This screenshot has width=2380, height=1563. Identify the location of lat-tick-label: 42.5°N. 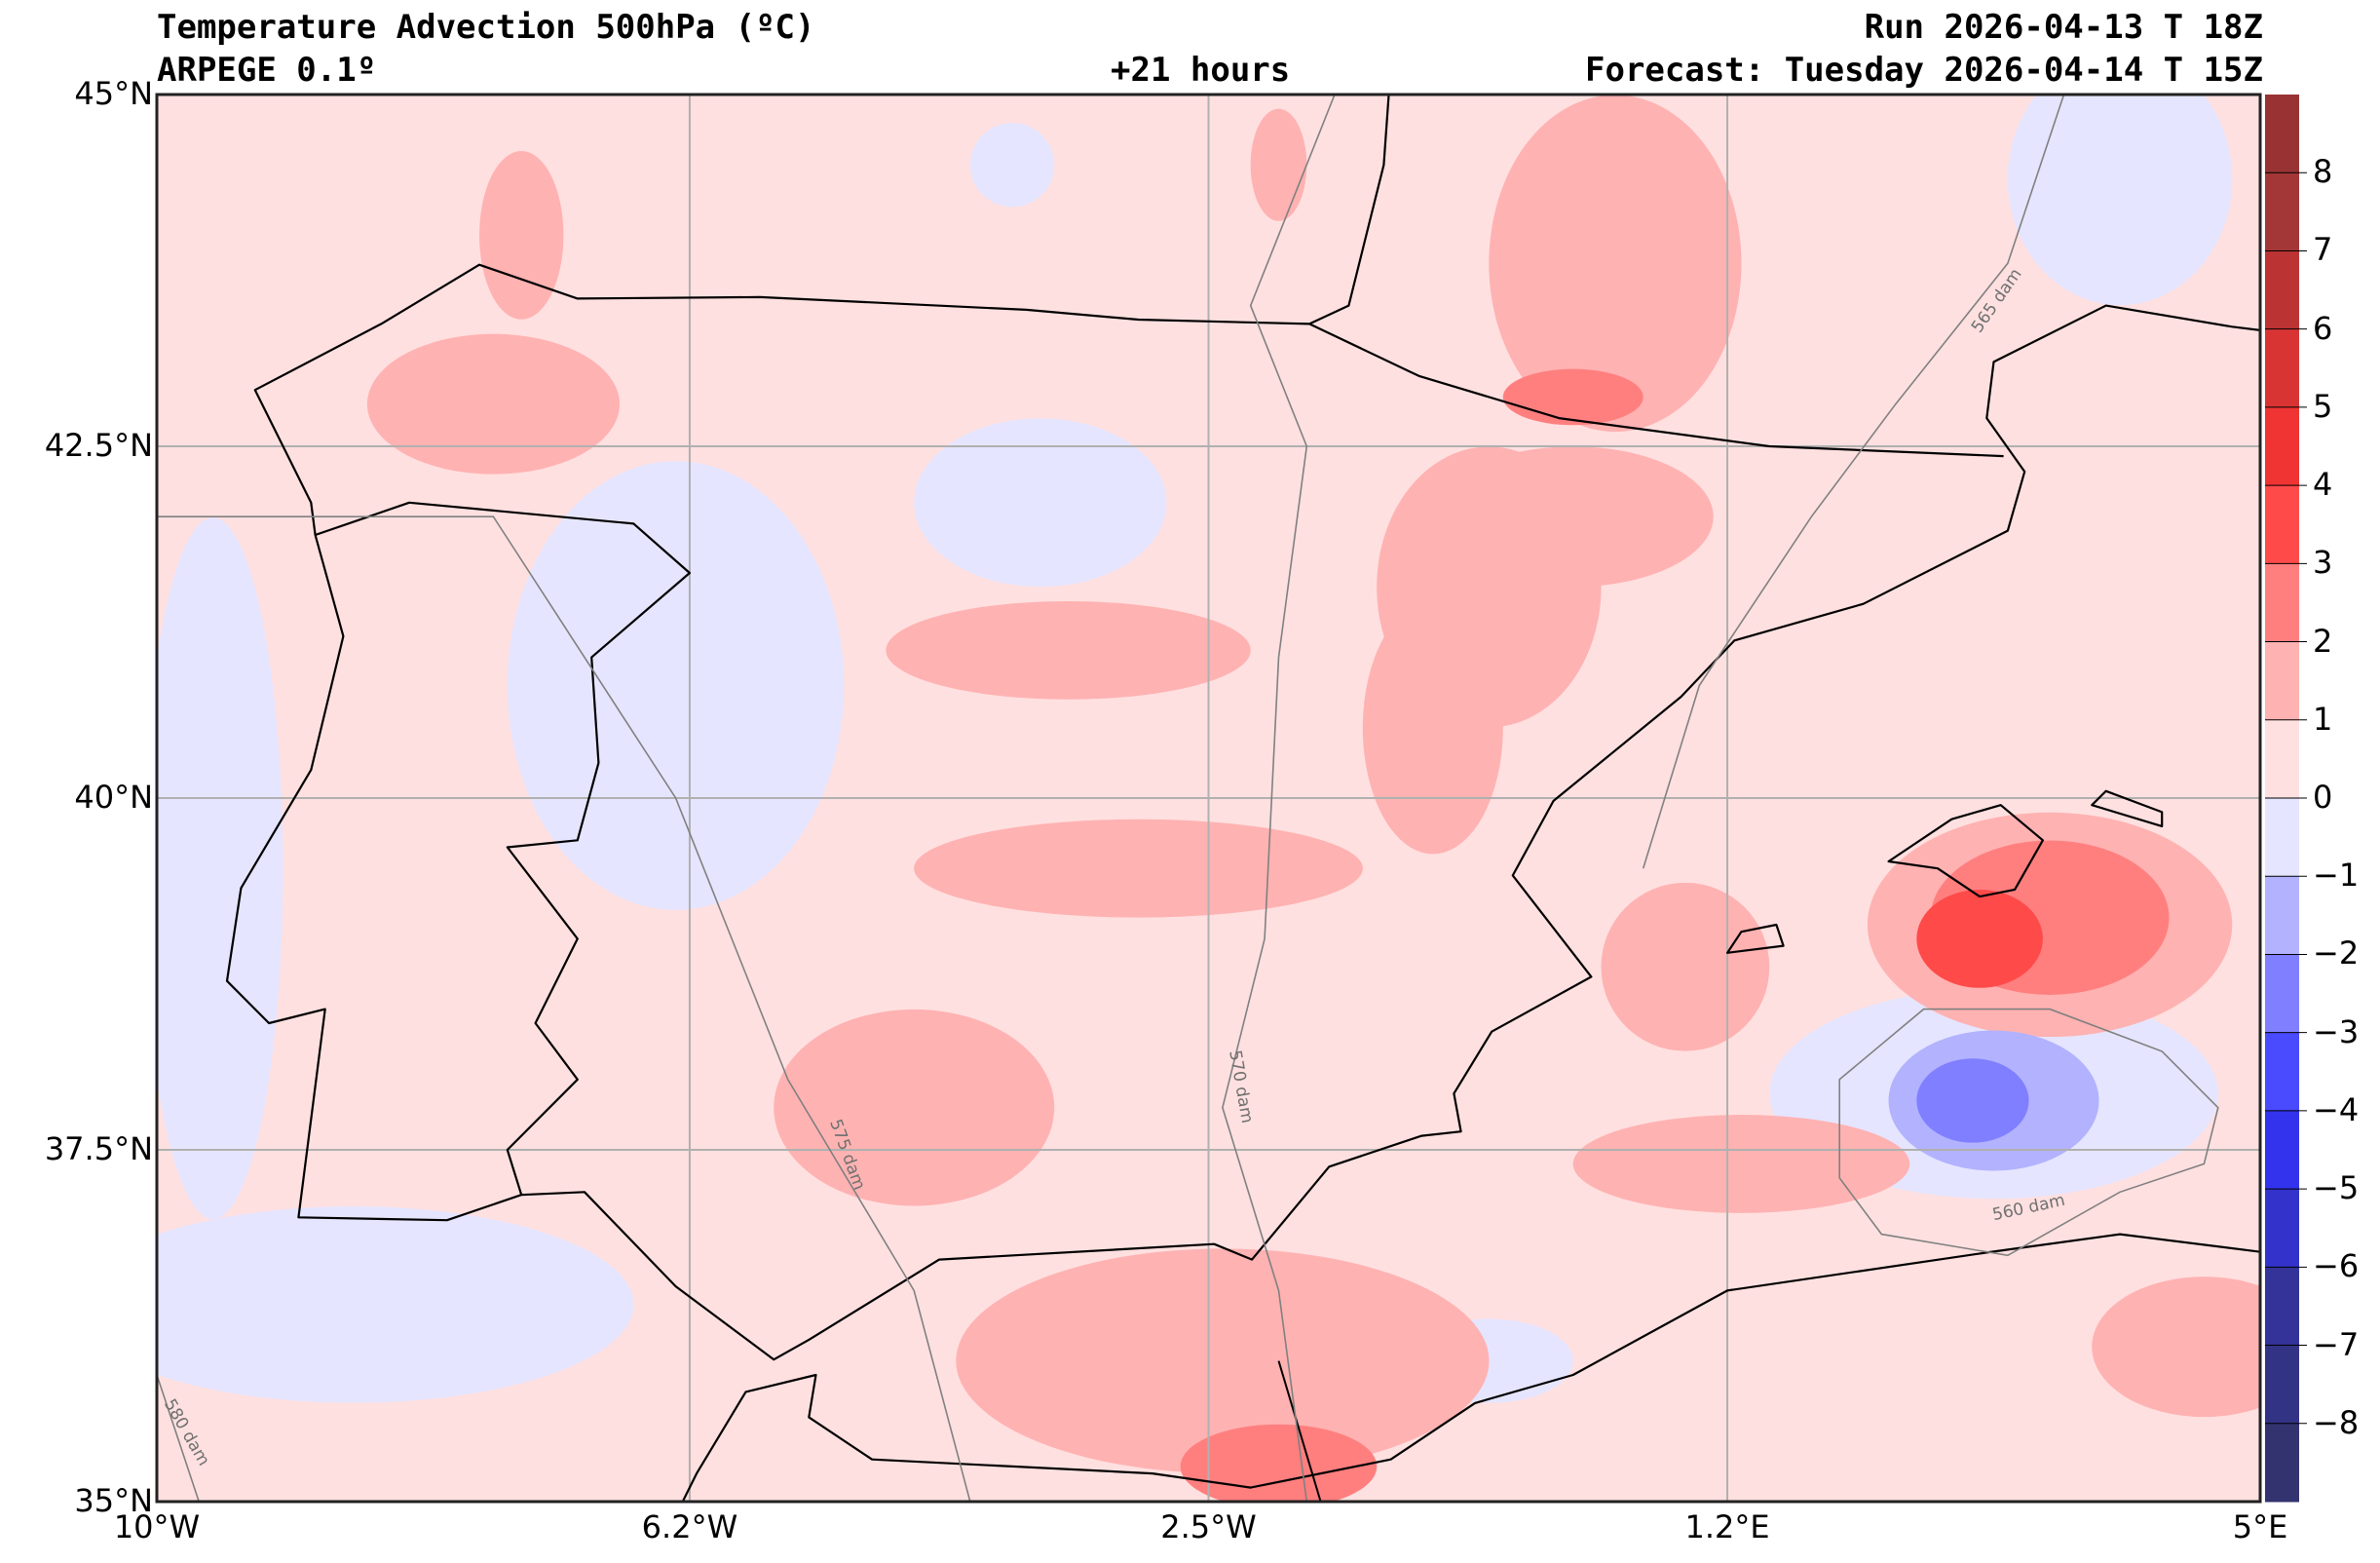
(98, 445).